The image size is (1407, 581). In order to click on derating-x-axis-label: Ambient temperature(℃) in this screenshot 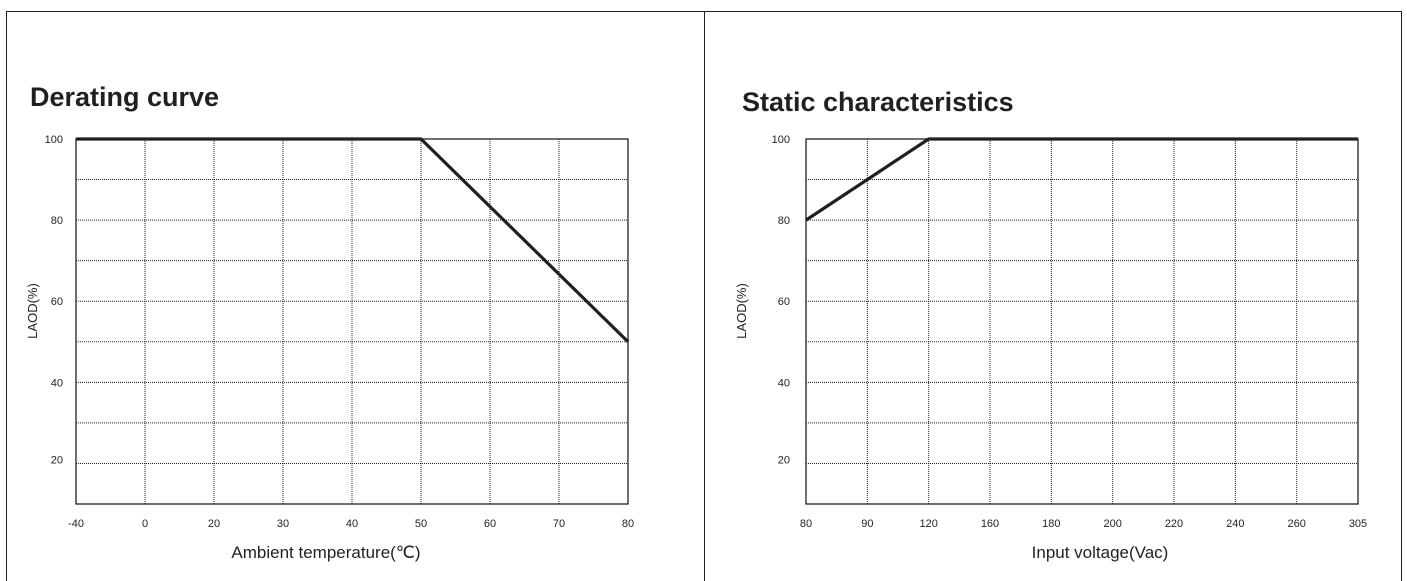, I will do `click(325, 552)`.